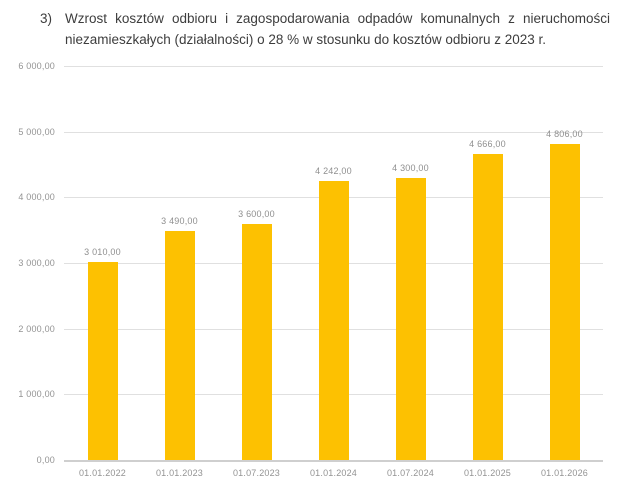  What do you see at coordinates (564, 473) in the screenshot?
I see `x-axis-tick-label: 01.01.2026` at bounding box center [564, 473].